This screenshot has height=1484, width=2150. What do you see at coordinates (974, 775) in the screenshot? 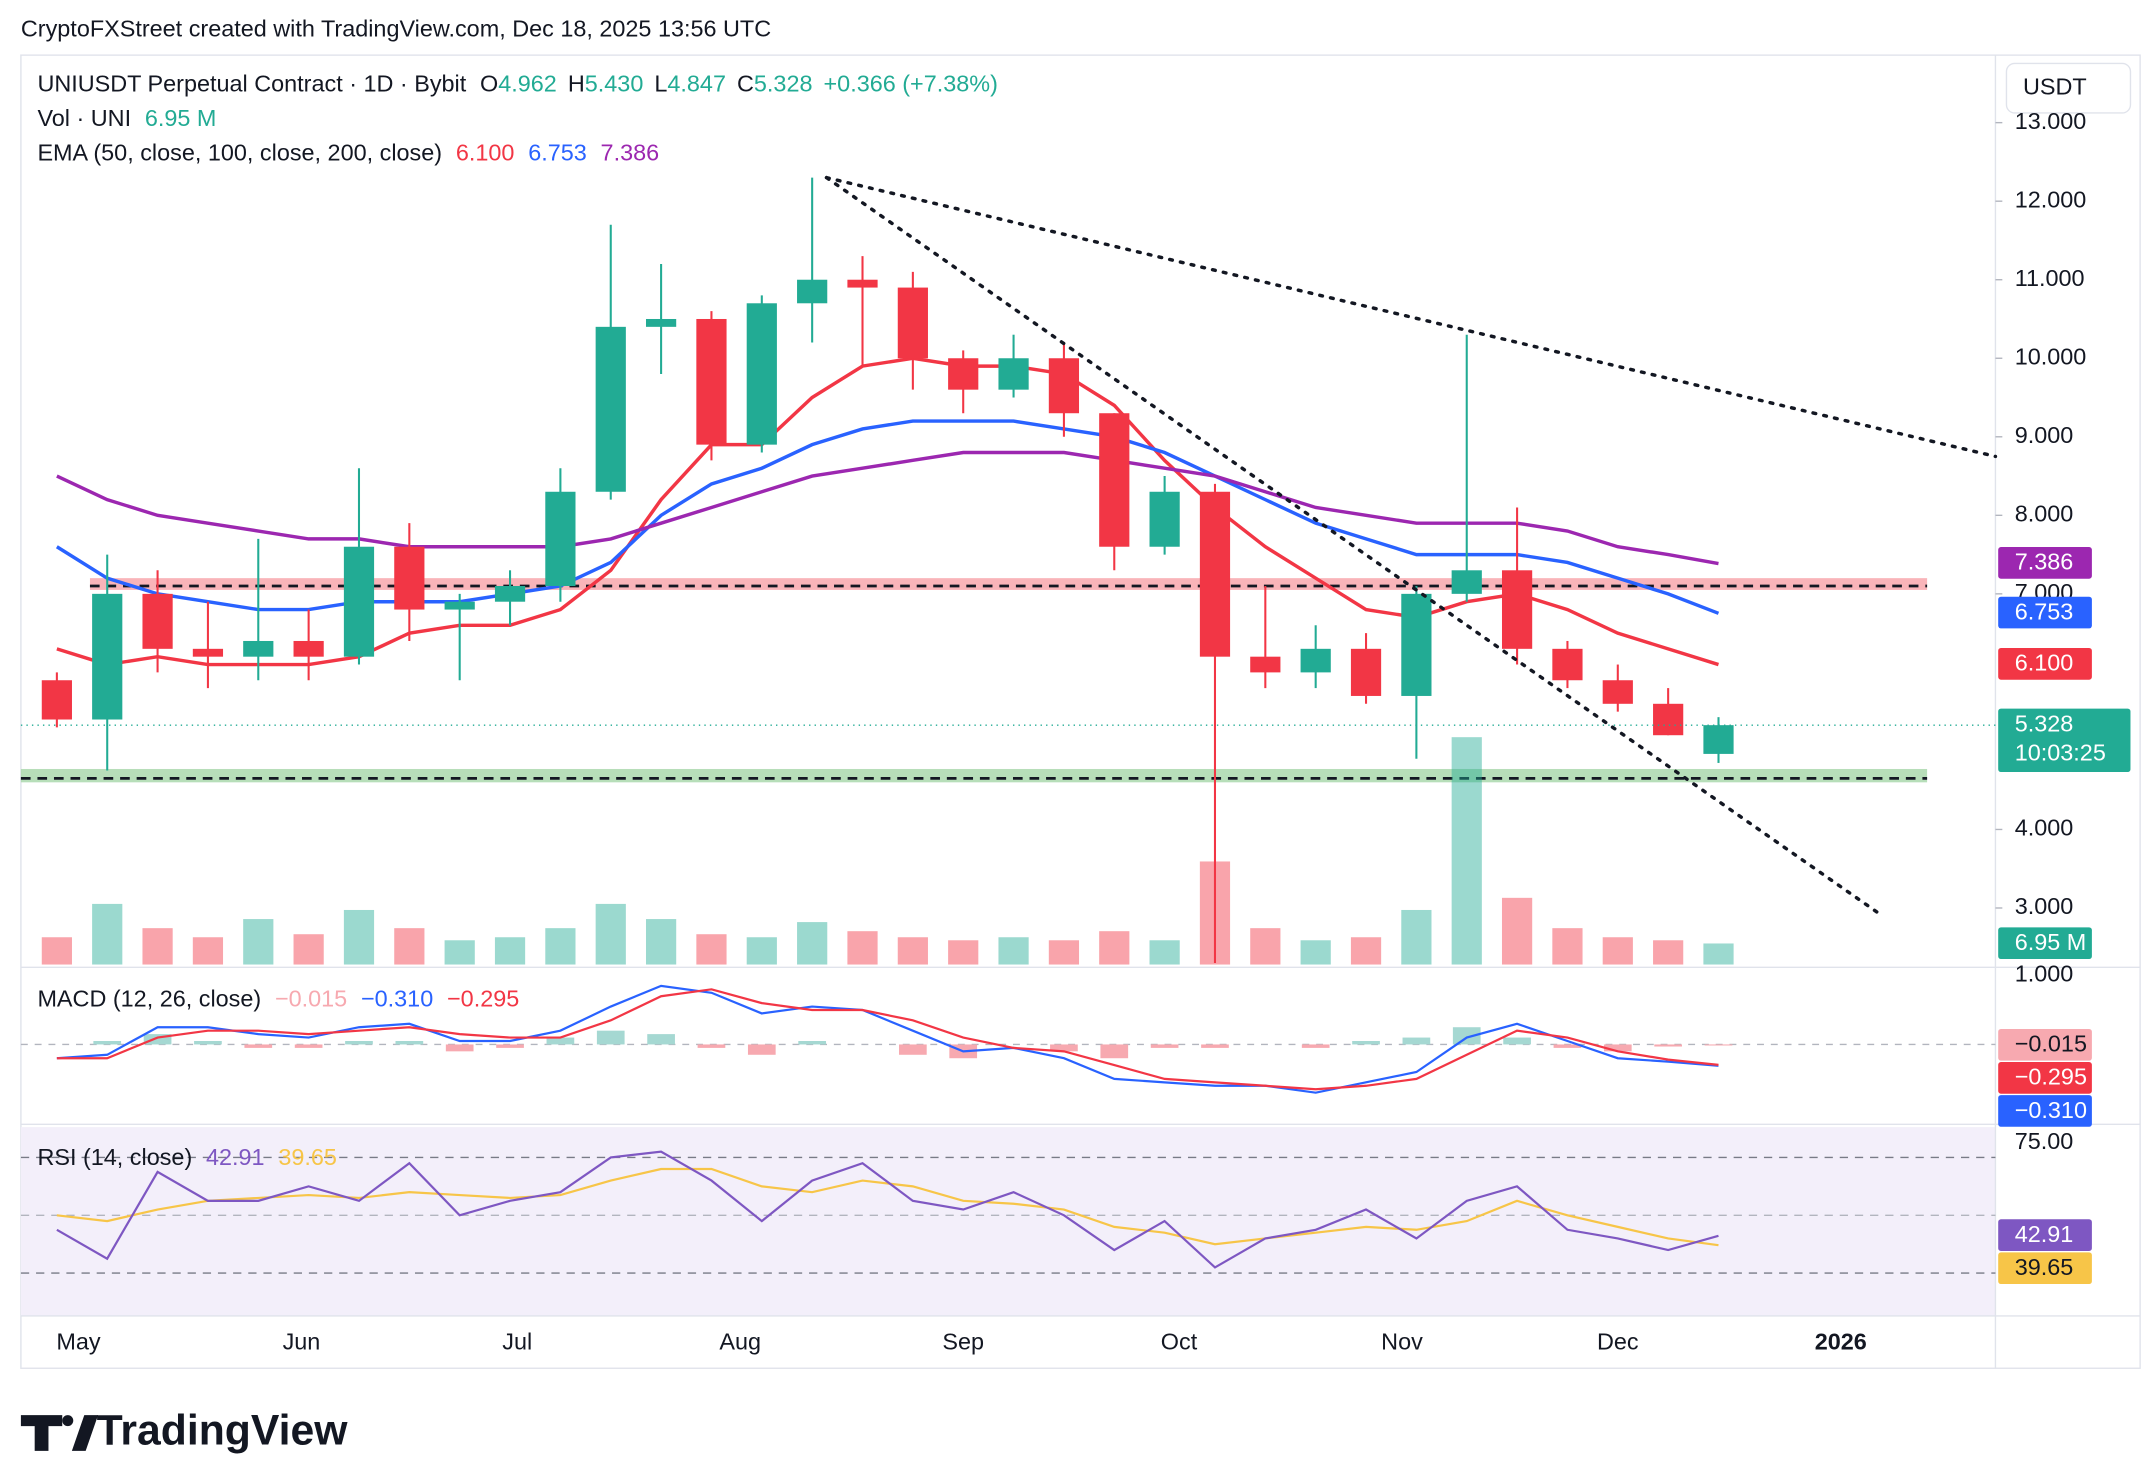
I see `zone` at bounding box center [974, 775].